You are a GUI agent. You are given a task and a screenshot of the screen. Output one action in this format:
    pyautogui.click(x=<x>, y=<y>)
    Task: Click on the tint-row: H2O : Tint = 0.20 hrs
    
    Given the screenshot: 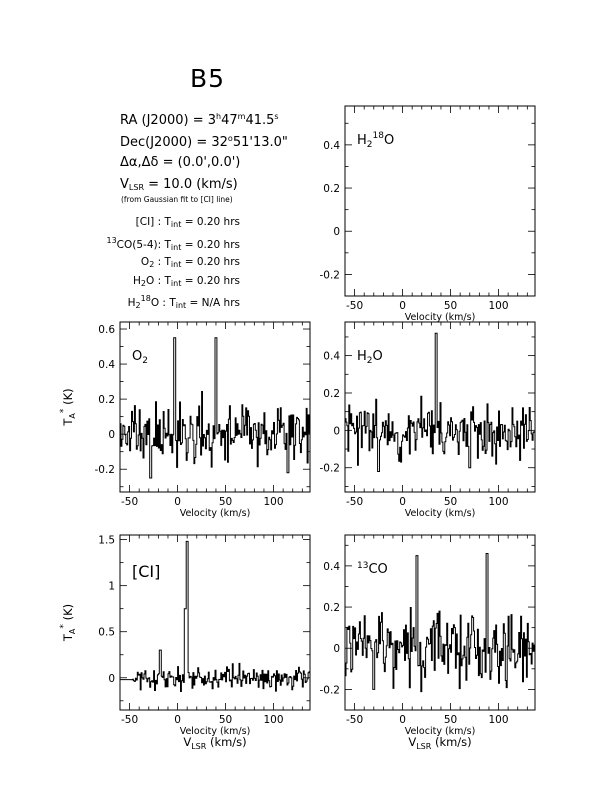 What is the action you would take?
    pyautogui.click(x=186, y=281)
    